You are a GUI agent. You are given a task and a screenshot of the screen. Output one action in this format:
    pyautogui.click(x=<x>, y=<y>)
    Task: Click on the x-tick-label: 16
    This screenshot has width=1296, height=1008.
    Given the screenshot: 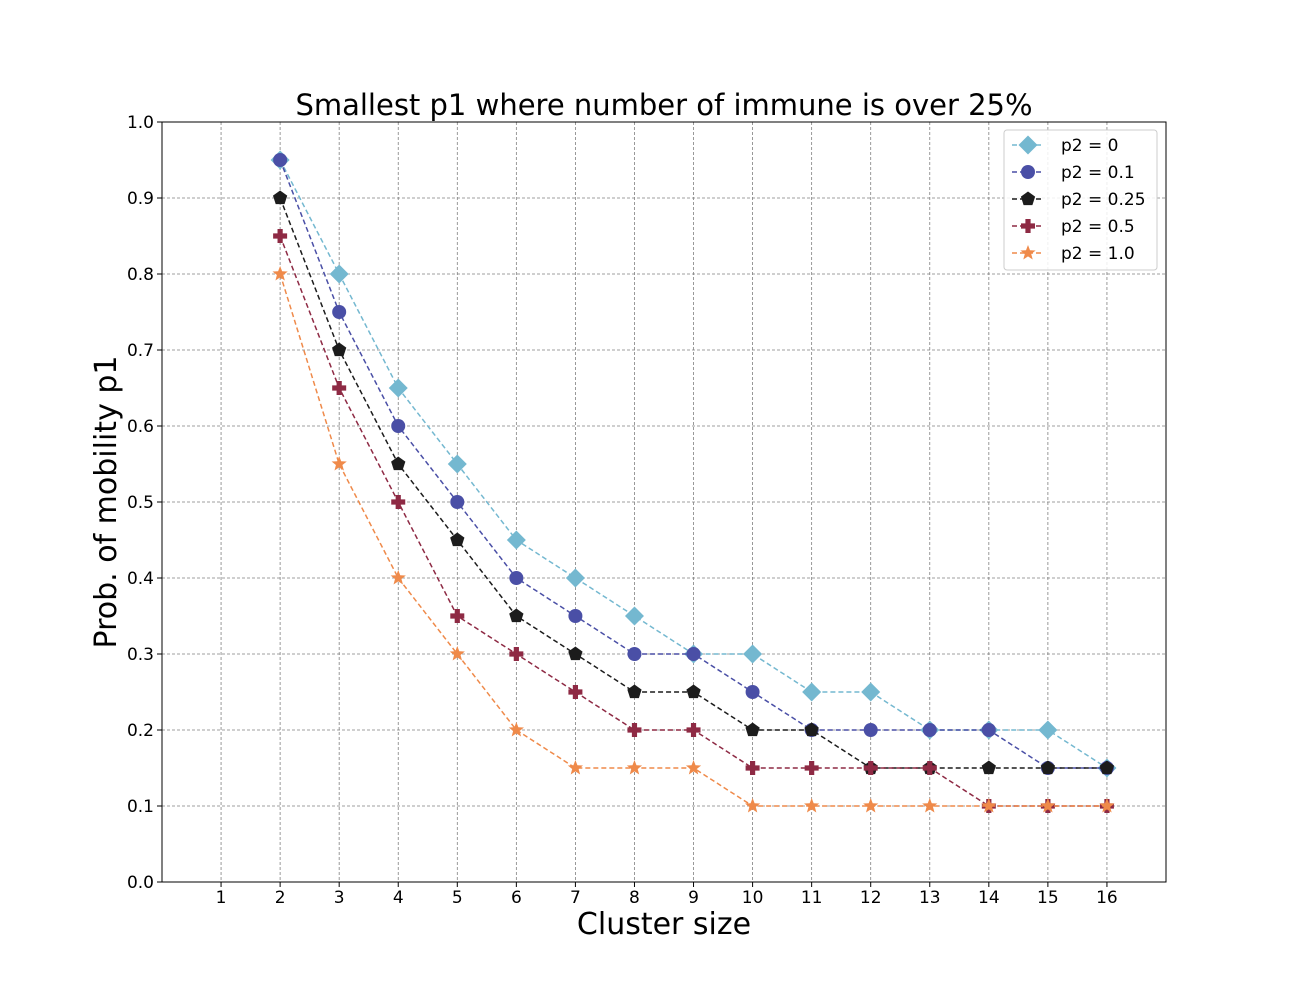 What is the action you would take?
    pyautogui.click(x=1107, y=898)
    